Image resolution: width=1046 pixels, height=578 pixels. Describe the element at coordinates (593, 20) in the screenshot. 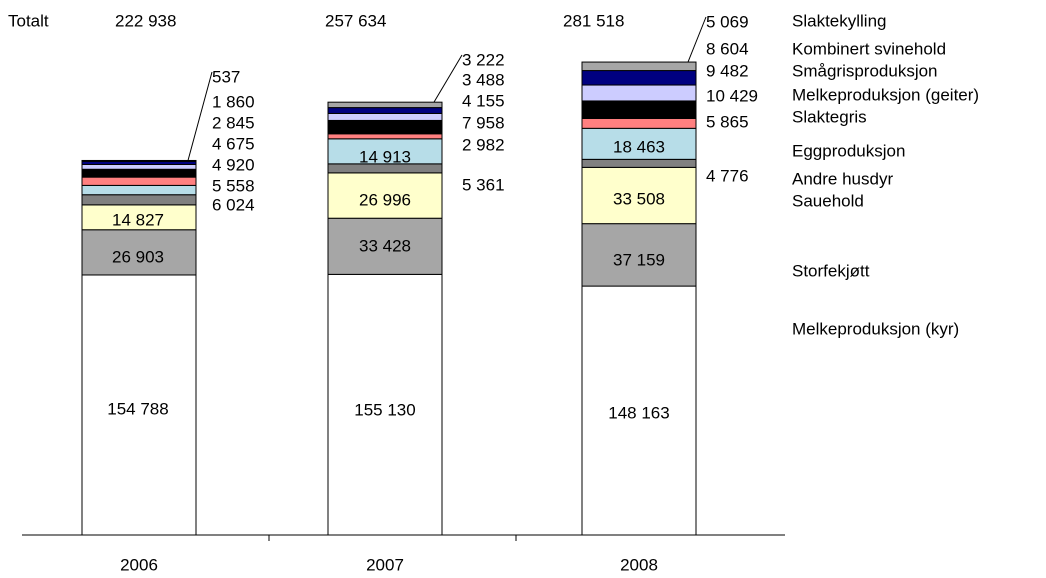

I see `total-label: 281 518` at that location.